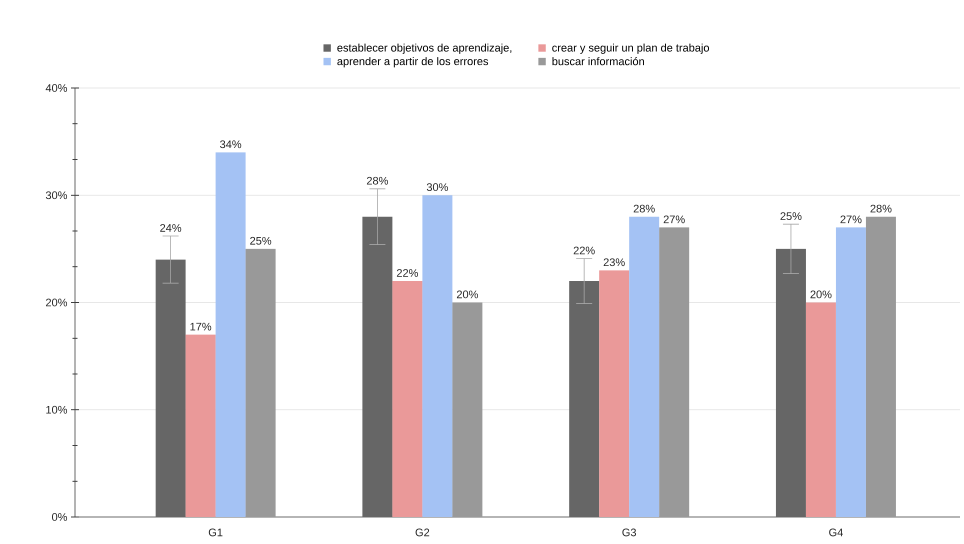 The image size is (964, 544). What do you see at coordinates (614, 262) in the screenshot?
I see `data-label: 23%` at bounding box center [614, 262].